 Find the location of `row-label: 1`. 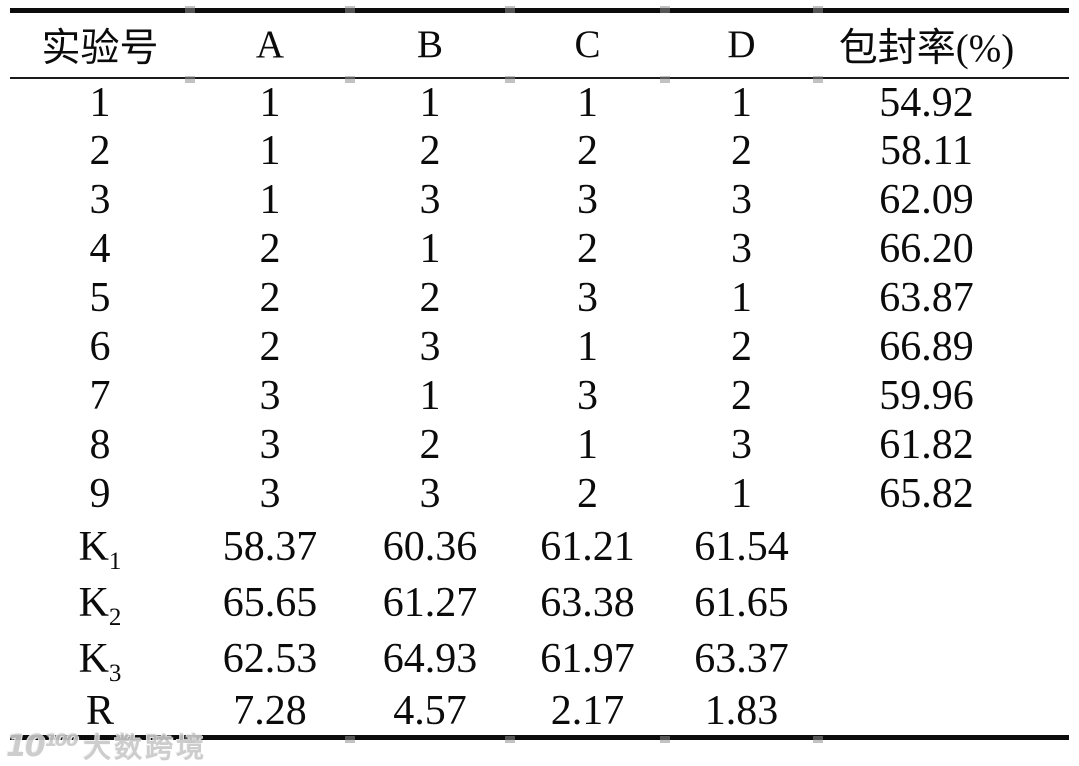

row-label: 1 is located at coordinates (100, 102).